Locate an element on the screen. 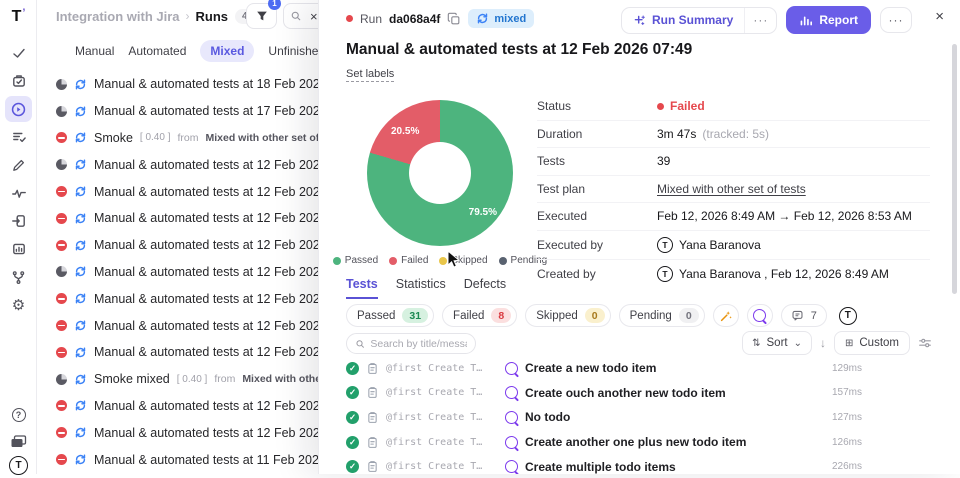  nav-branches-icon is located at coordinates (18, 277).